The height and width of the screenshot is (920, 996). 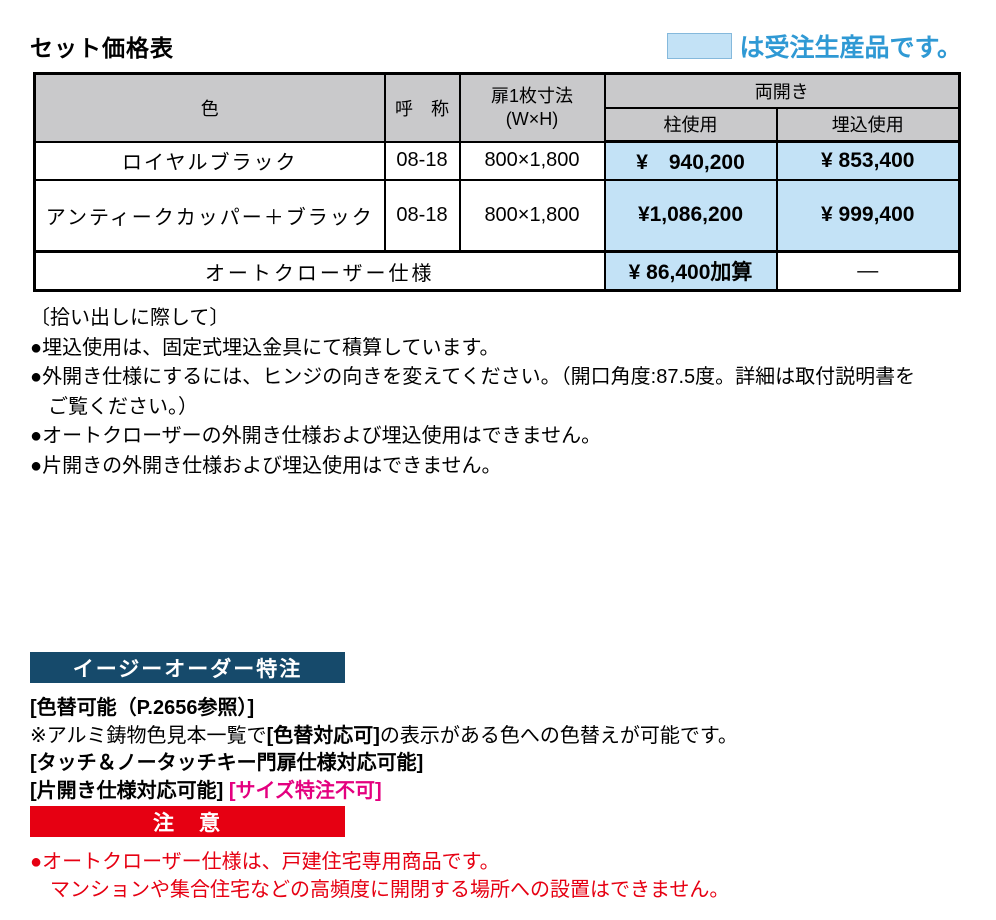 What do you see at coordinates (266, 465) in the screenshot?
I see `note-line: ●片開きの外開き仕様および埋込使用はできません。` at bounding box center [266, 465].